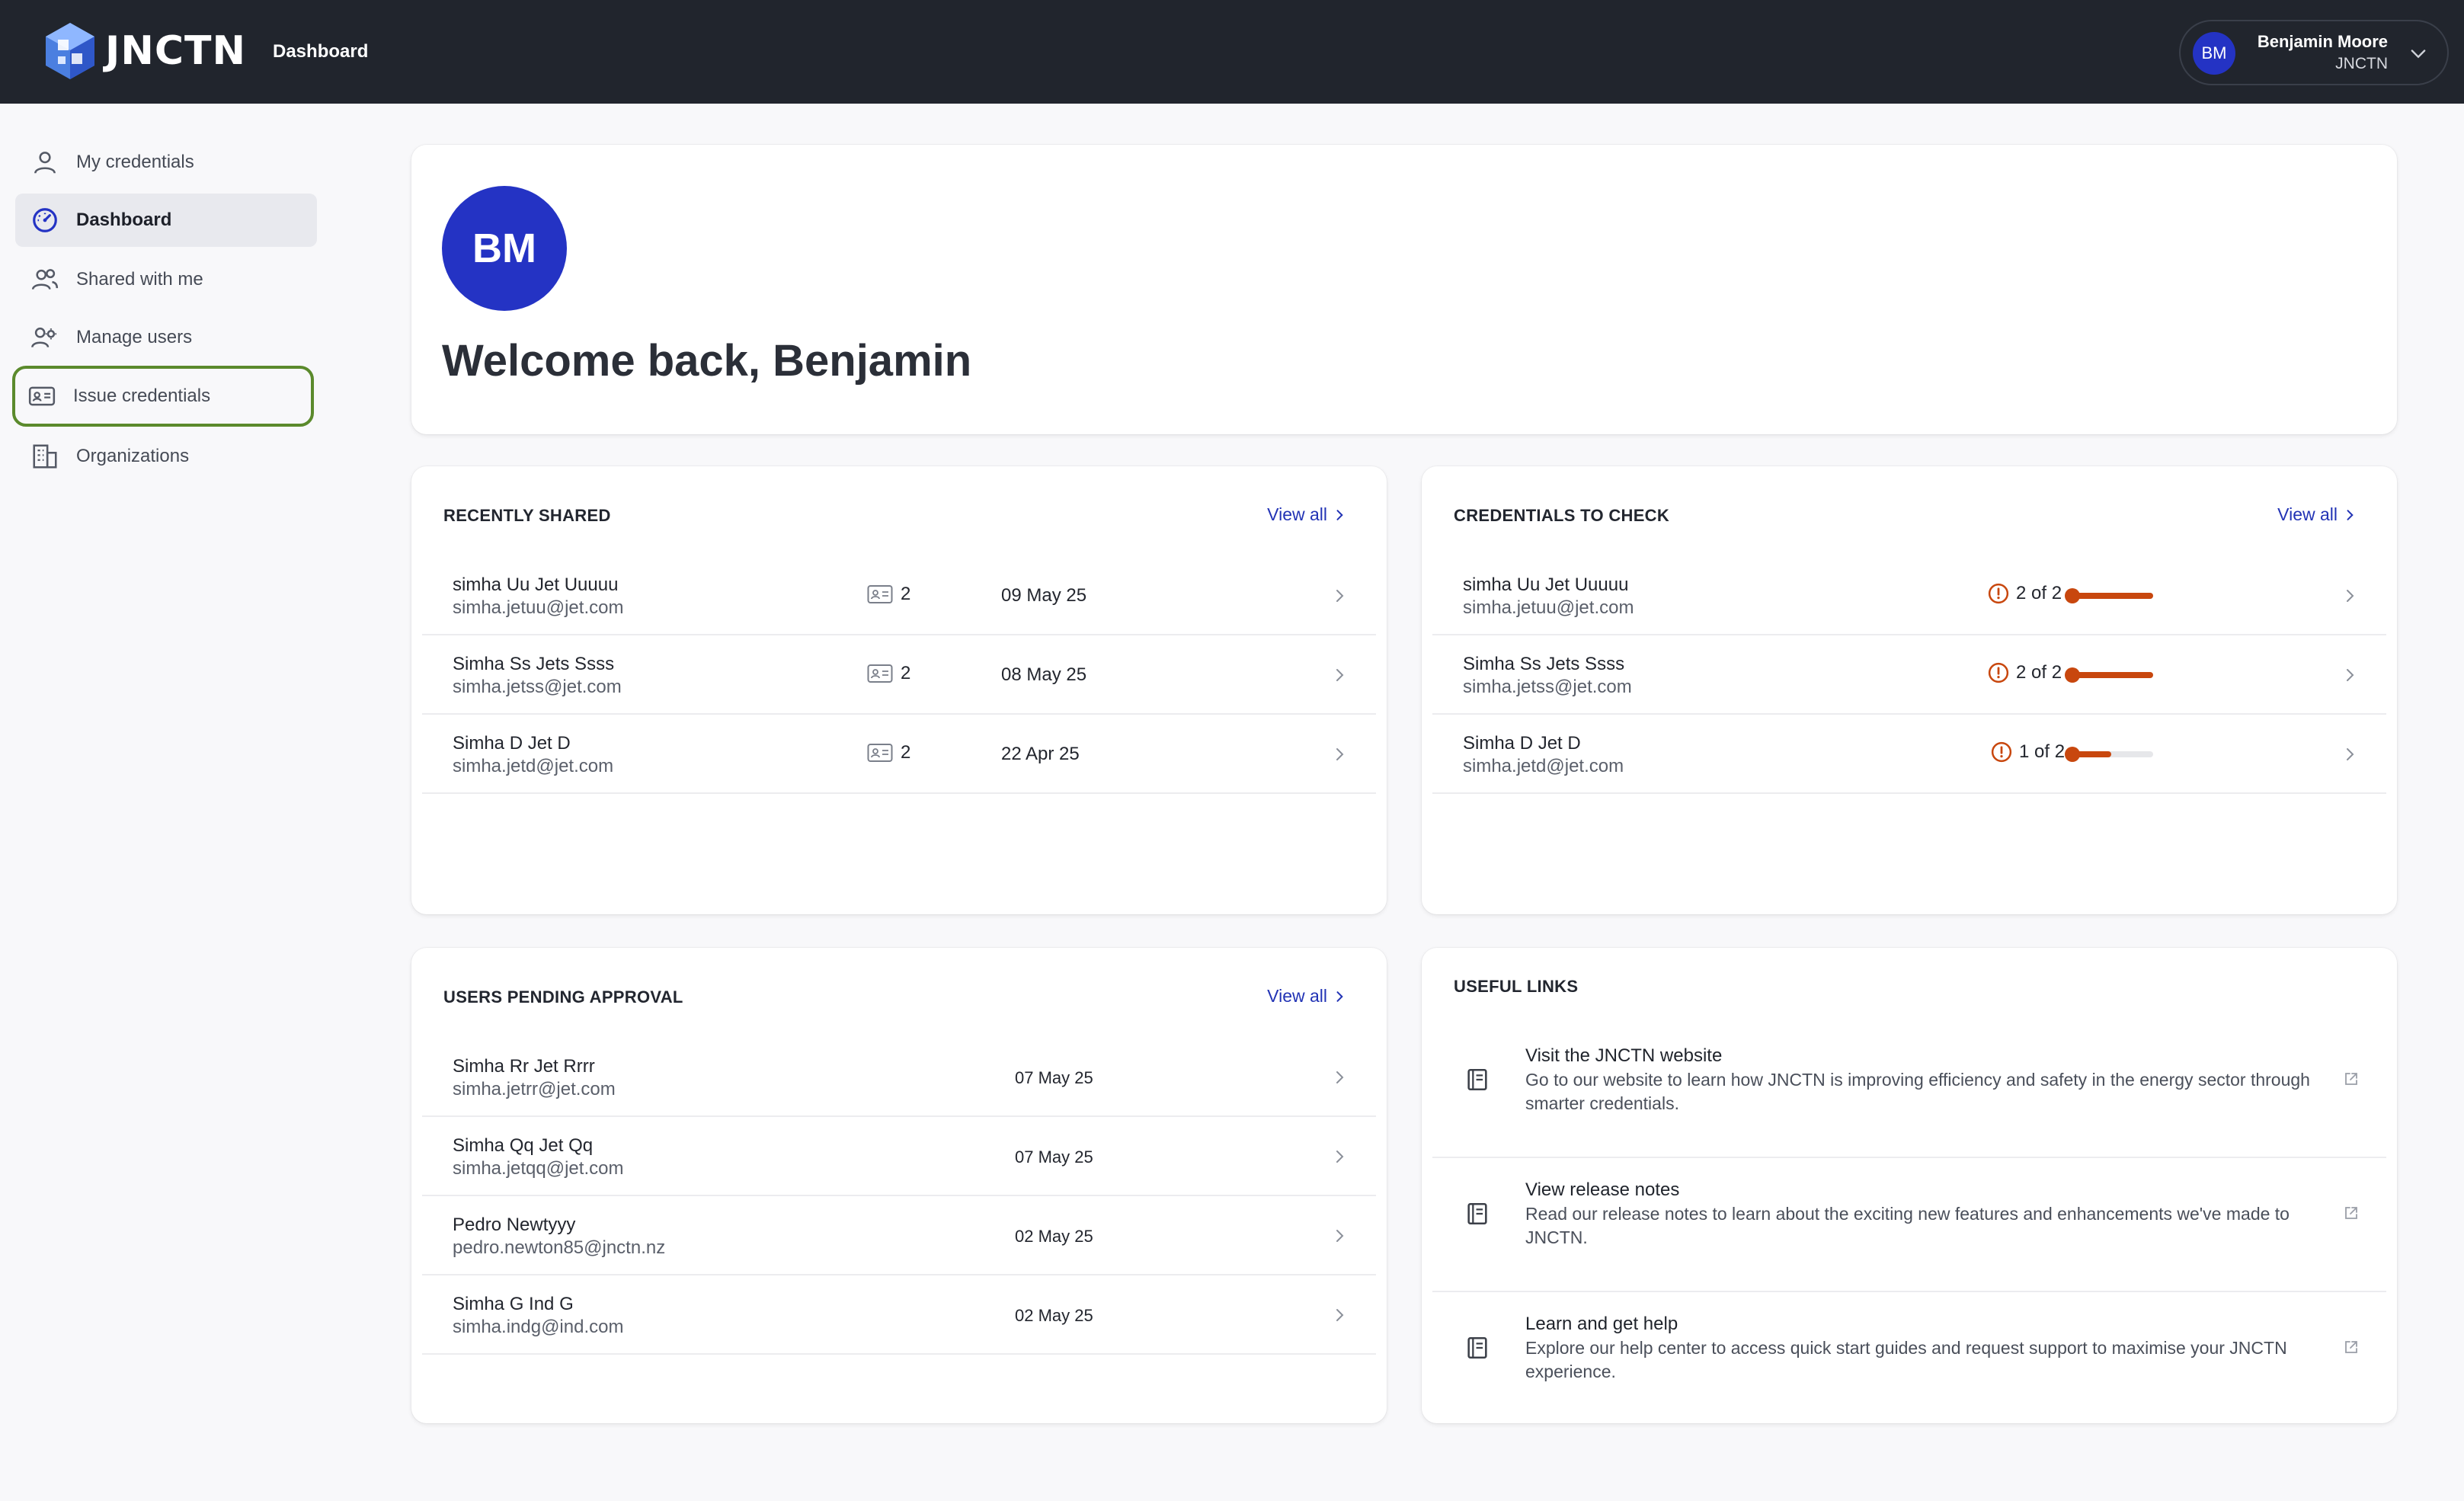 The width and height of the screenshot is (2464, 1501). Describe the element at coordinates (1909, 754) in the screenshot. I see `table-row: Simha D Jet D simha.jetd@jet.com 1 of 2` at that location.